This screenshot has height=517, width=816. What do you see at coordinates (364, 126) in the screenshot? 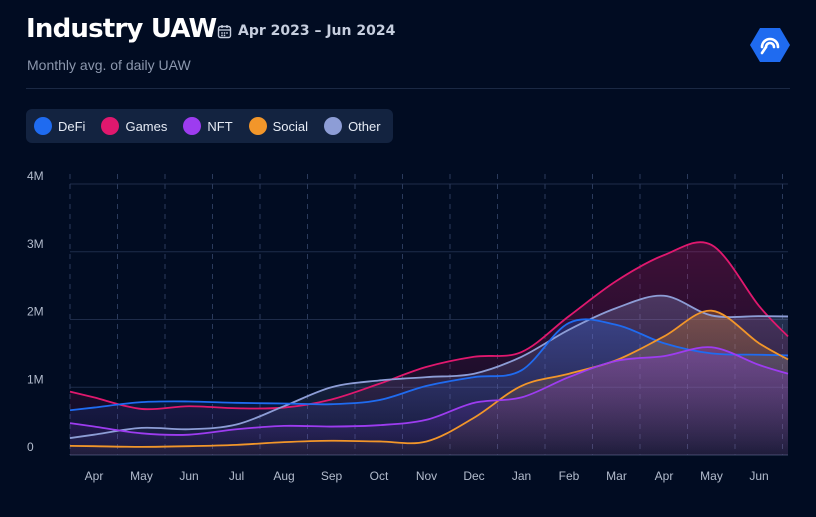
I see `legend-label-other: Other` at bounding box center [364, 126].